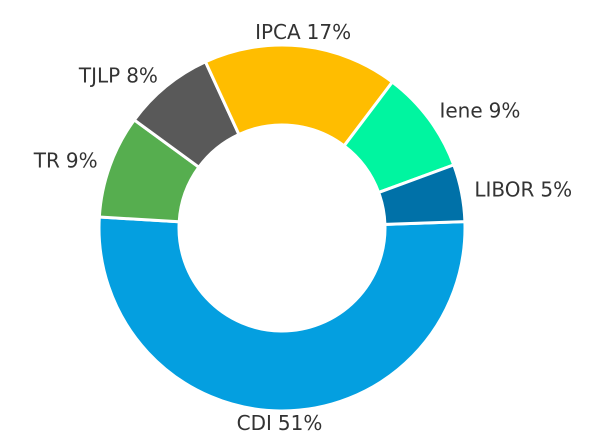 This screenshot has height=436, width=598. Describe the element at coordinates (99, 75) in the screenshot. I see `slice-name: TJLP` at that location.